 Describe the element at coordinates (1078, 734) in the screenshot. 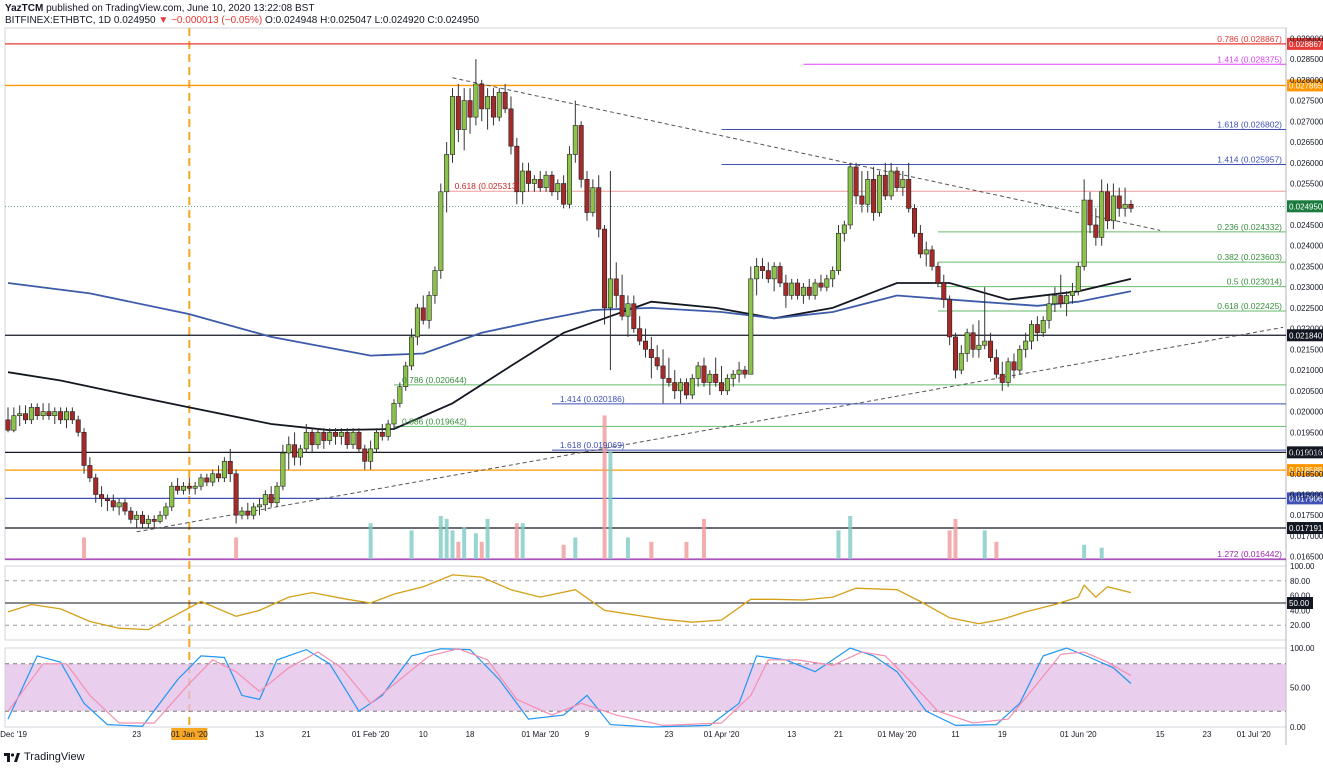

I see `x-axis-tick: 01 Jun '20` at that location.